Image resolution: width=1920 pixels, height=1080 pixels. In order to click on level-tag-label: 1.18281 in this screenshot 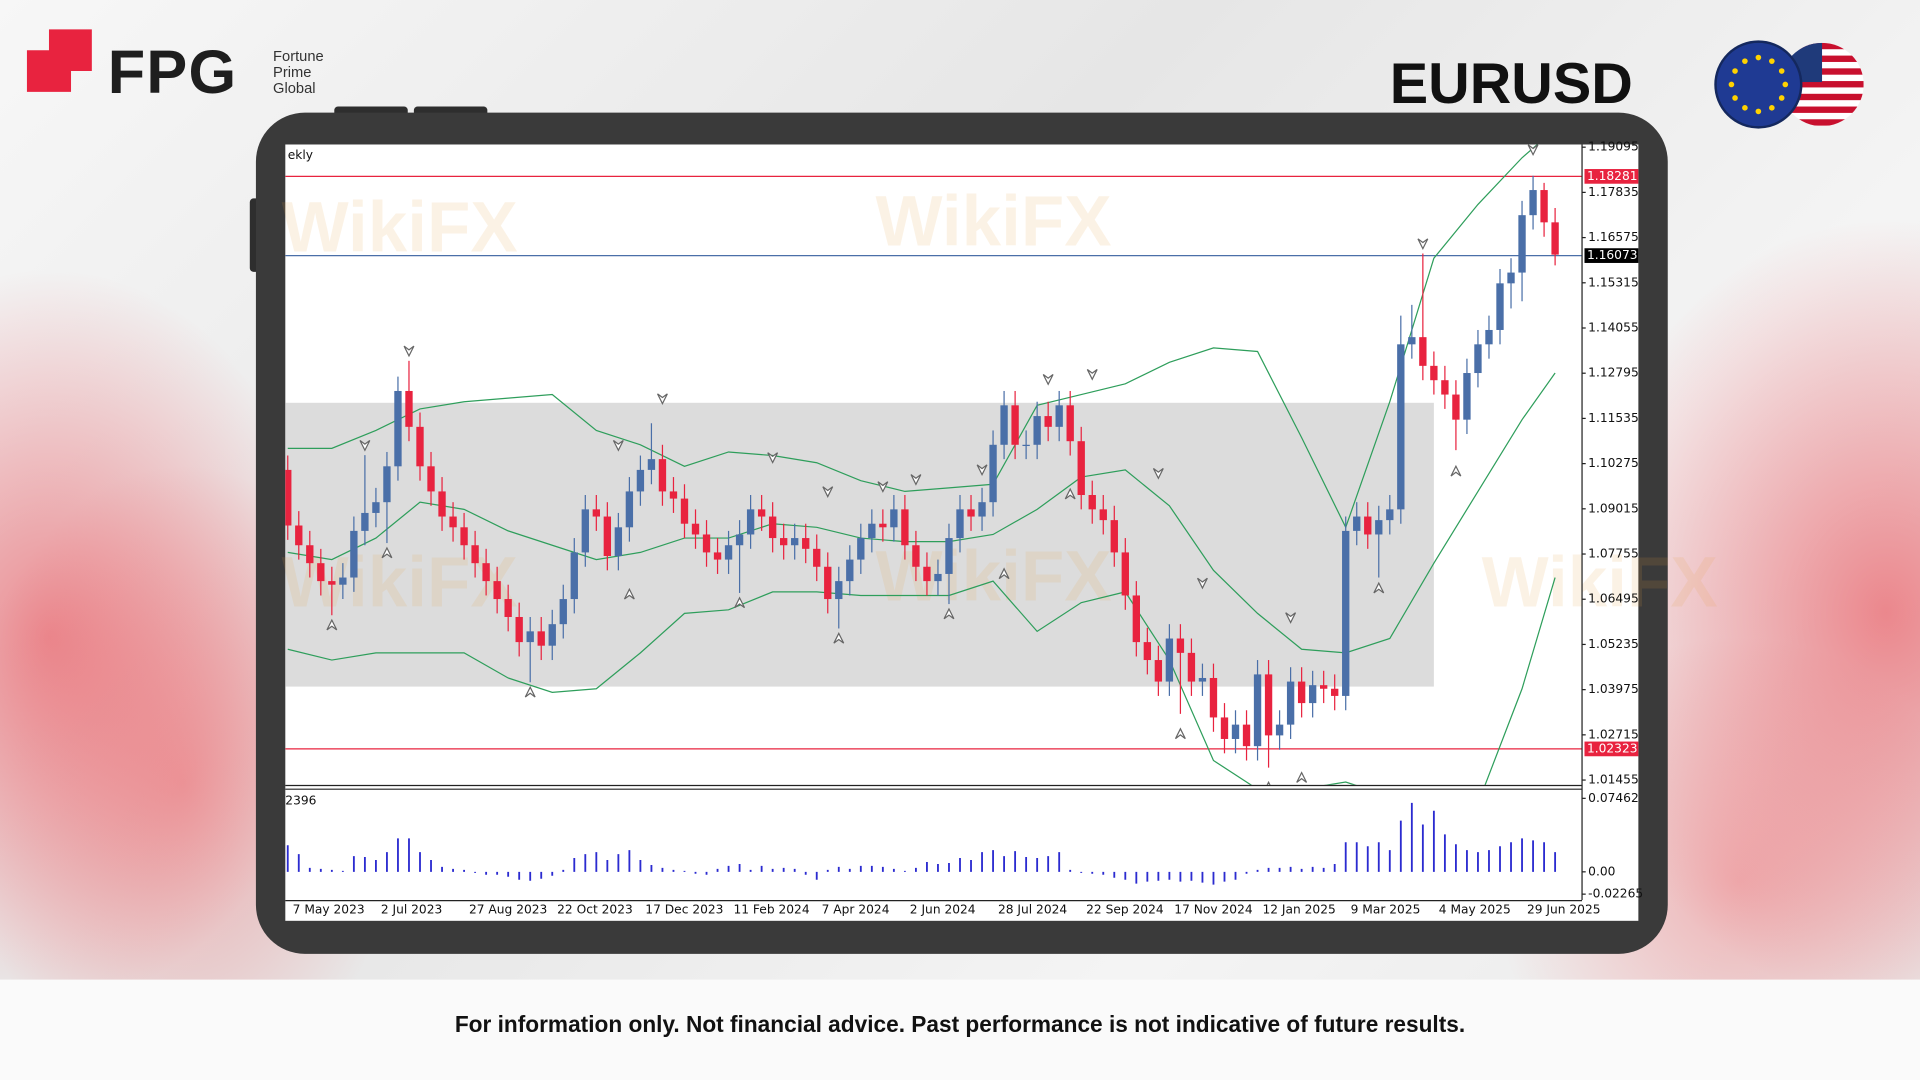, I will do `click(1612, 176)`.